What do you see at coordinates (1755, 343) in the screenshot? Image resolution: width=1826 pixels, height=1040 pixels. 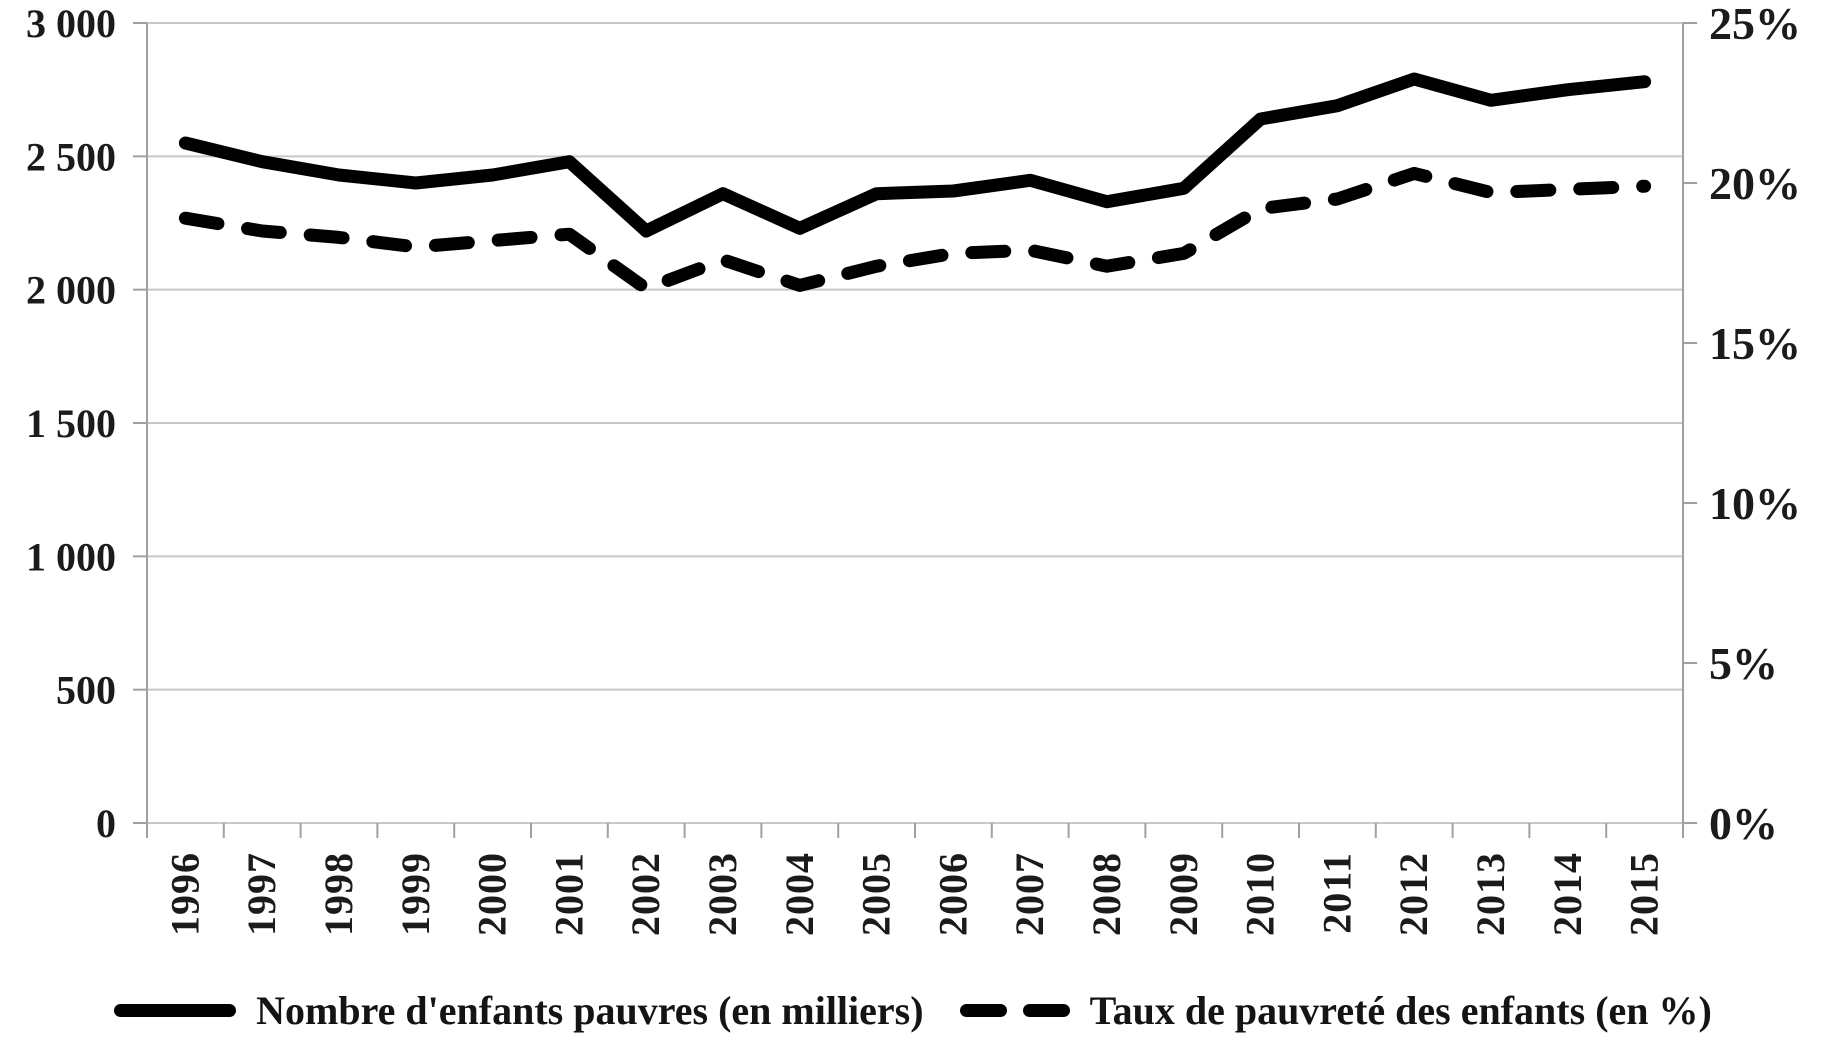 I see `right-axis-tick-label: 15%` at bounding box center [1755, 343].